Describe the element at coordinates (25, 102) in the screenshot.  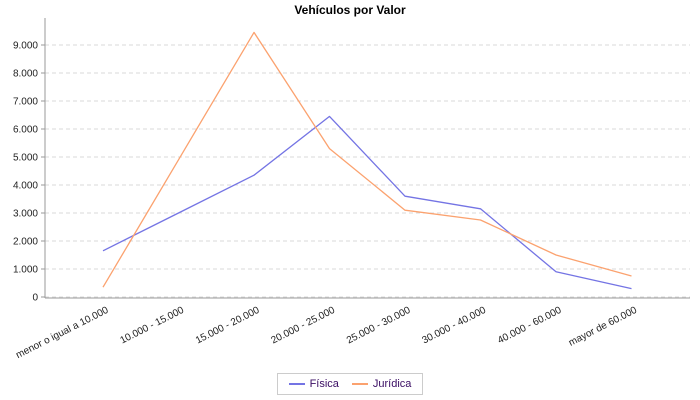
I see `y-tick-label: 7.000` at that location.